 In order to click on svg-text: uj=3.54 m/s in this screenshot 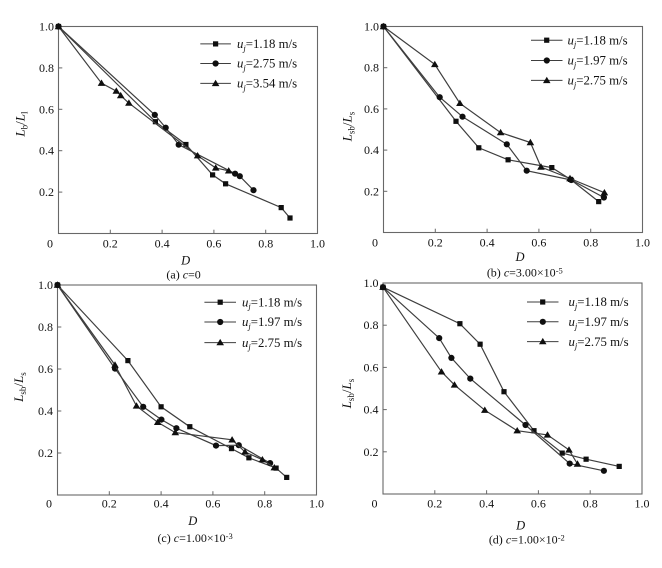, I will do `click(267, 85)`.